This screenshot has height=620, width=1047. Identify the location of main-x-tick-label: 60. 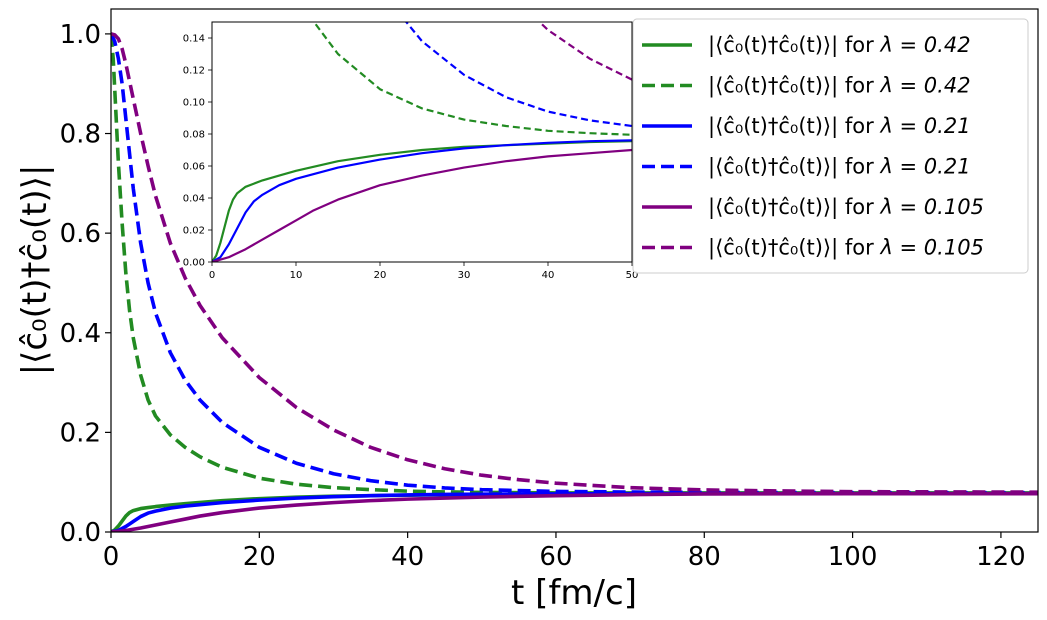
(555, 557).